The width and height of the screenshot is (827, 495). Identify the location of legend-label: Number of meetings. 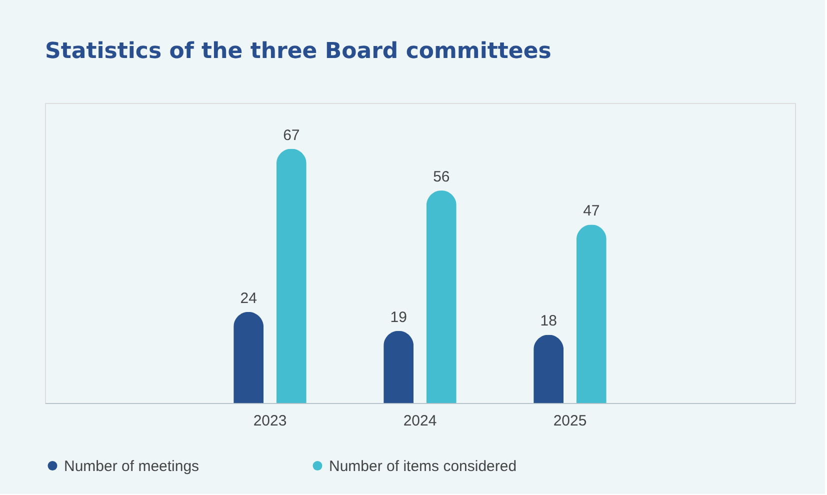
(132, 466).